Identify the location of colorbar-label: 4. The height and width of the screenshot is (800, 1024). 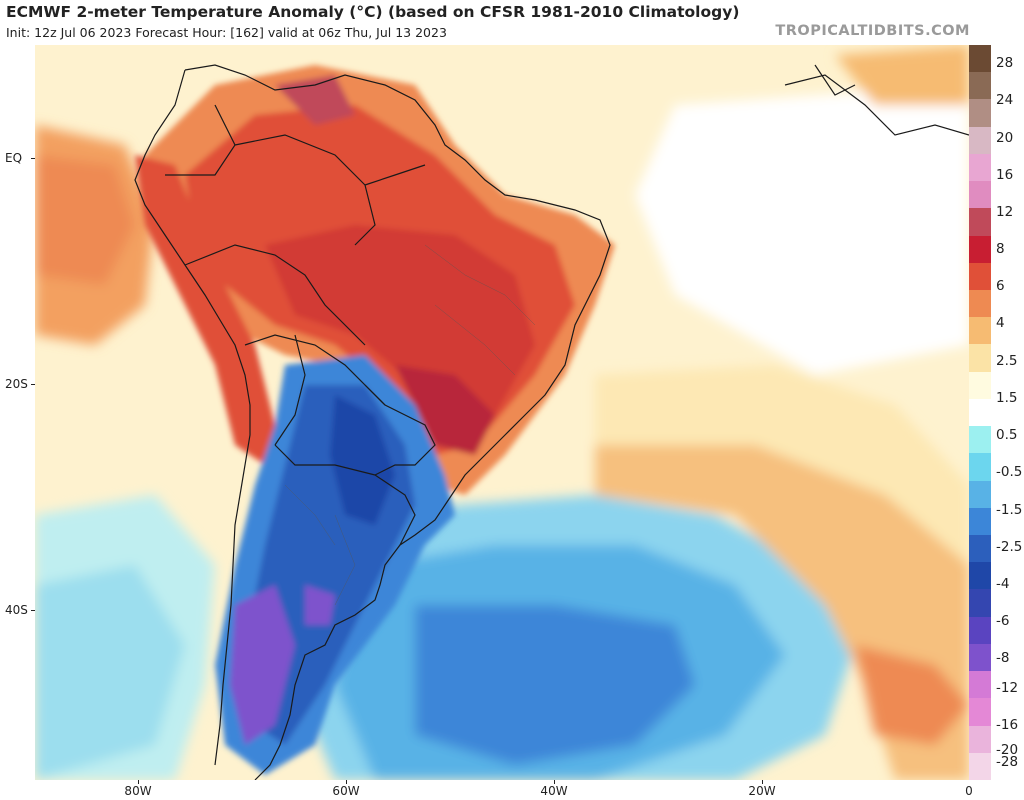
(1000, 323).